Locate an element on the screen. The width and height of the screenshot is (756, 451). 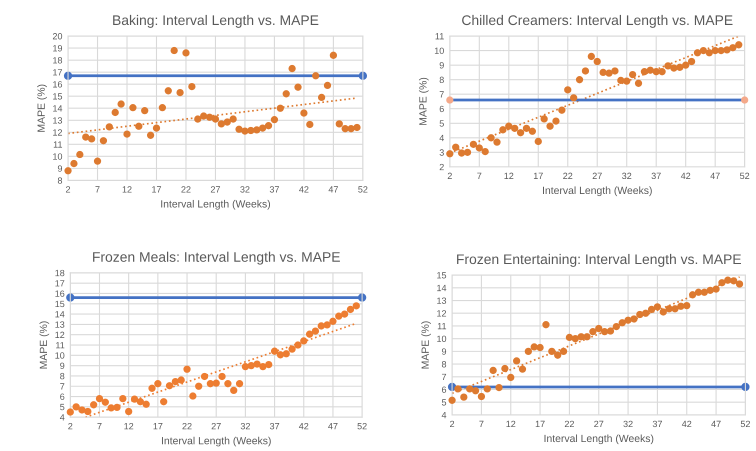
y-tick-label: 9 is located at coordinates (60, 168).